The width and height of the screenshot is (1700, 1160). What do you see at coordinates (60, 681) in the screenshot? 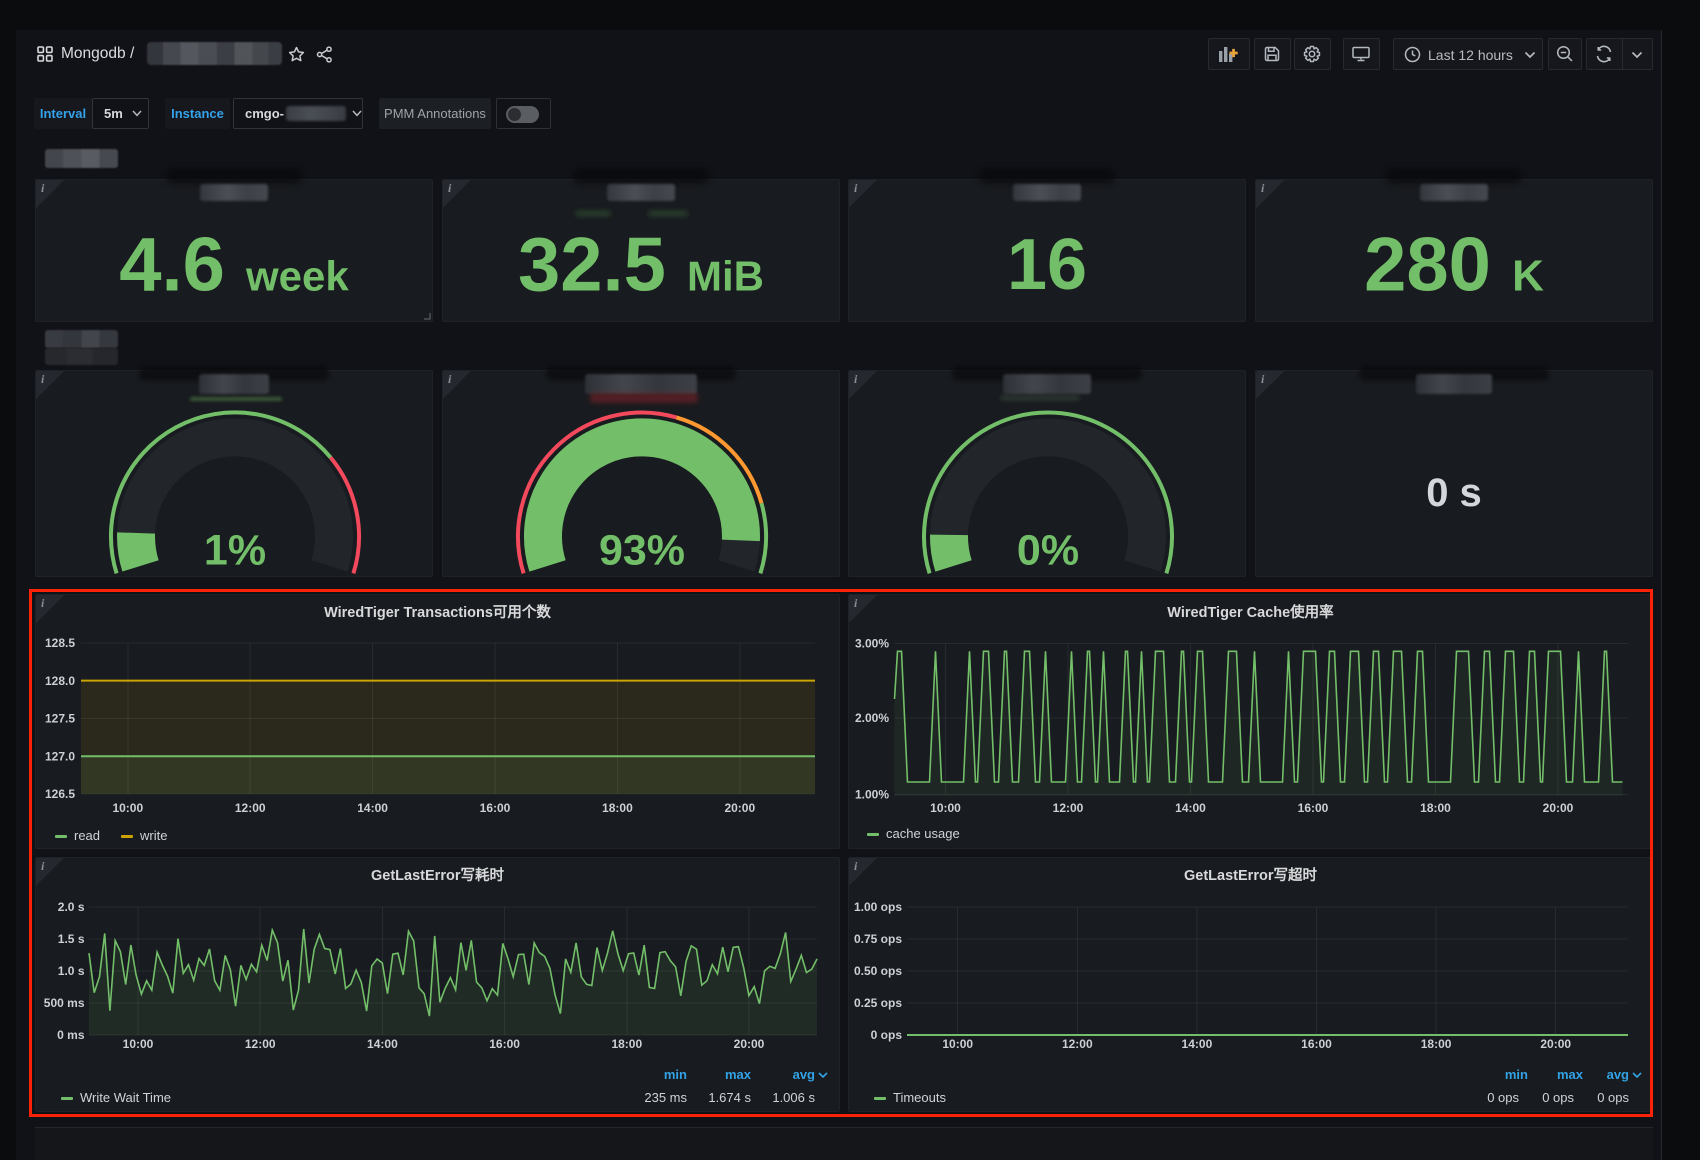
I see `svg-text: 128.0` at bounding box center [60, 681].